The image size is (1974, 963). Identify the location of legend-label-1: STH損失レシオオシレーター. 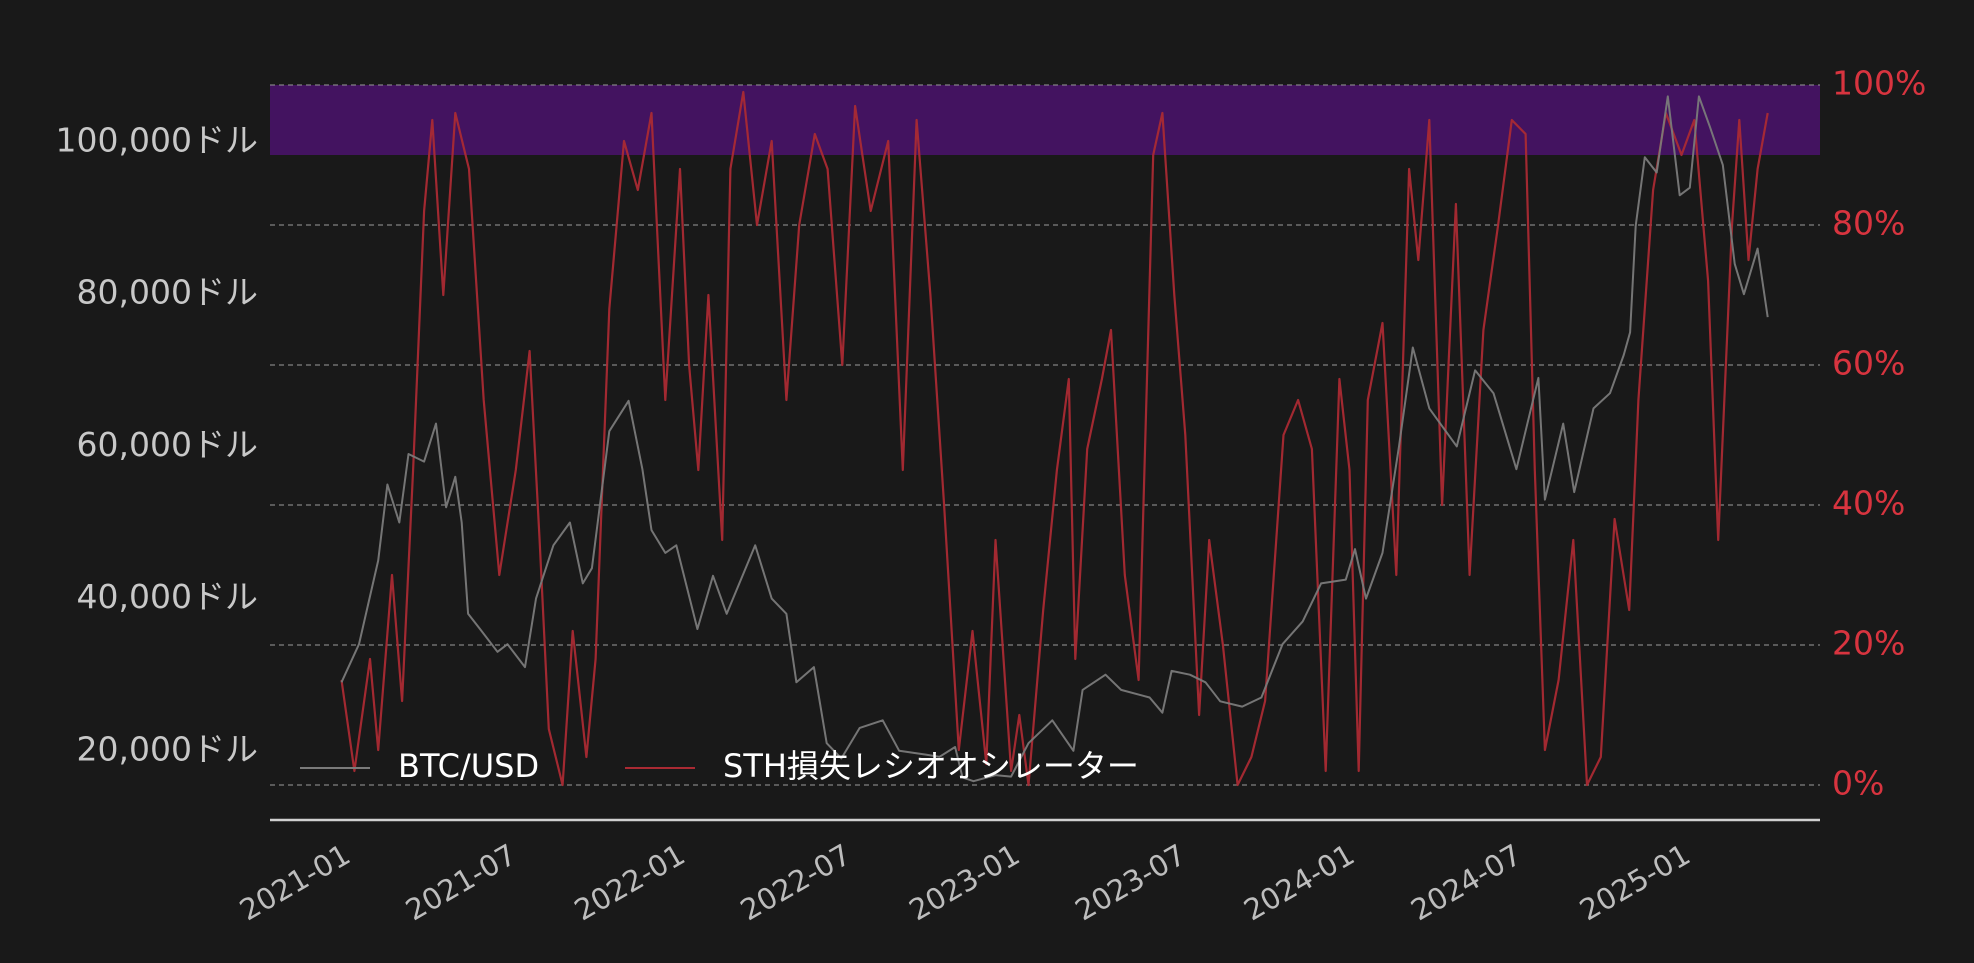
(931, 766).